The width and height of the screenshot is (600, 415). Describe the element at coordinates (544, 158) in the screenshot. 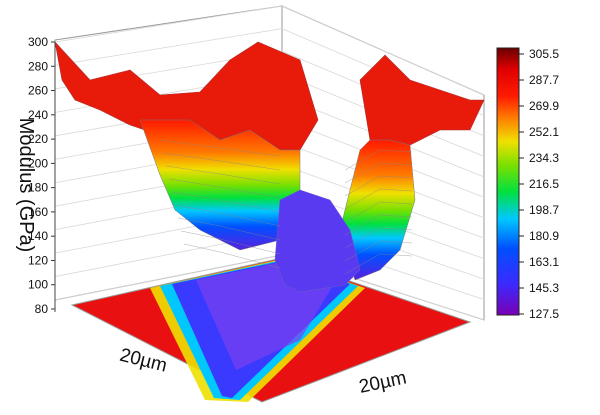

I see `colorbar-tick-label: 234.3` at that location.